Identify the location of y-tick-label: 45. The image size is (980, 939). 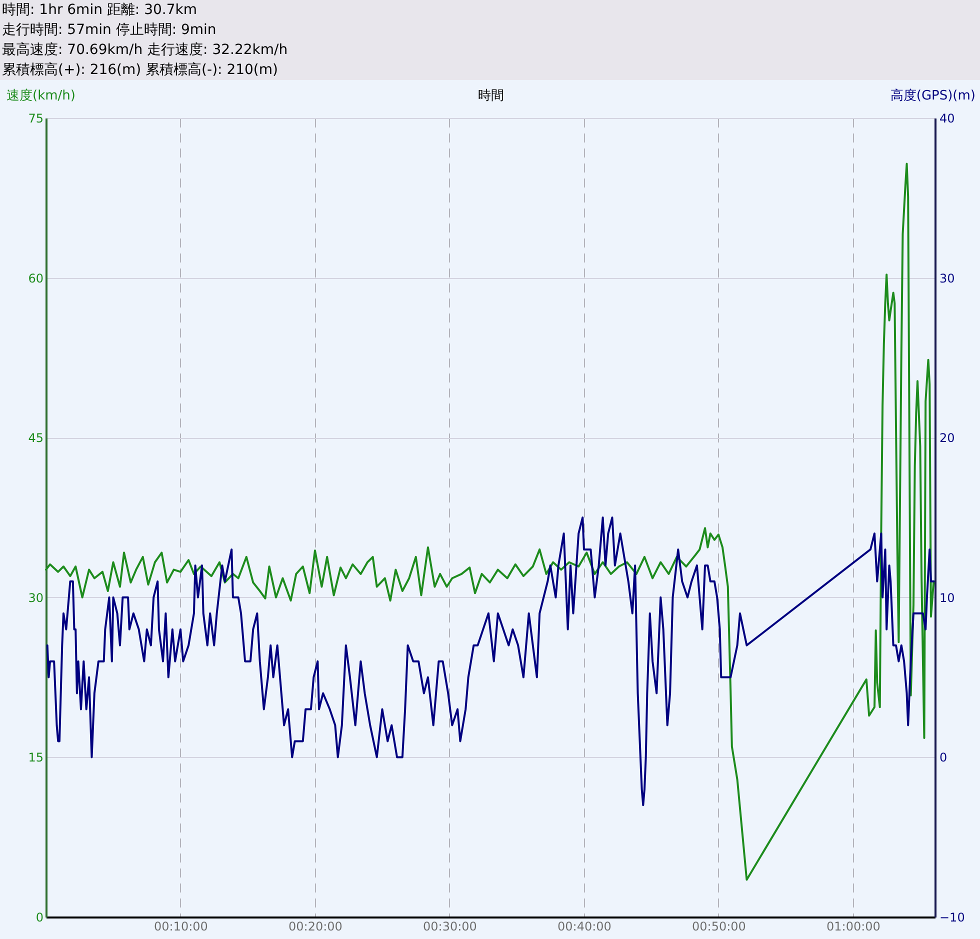
(36, 438).